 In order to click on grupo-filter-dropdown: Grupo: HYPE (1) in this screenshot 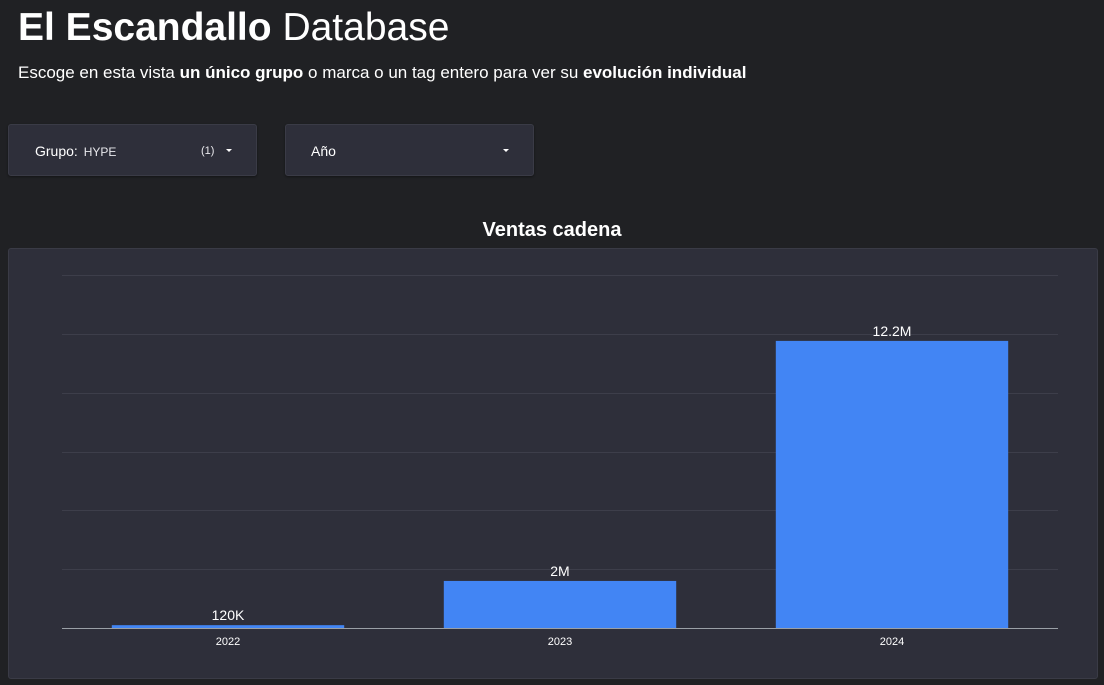, I will do `click(132, 150)`.